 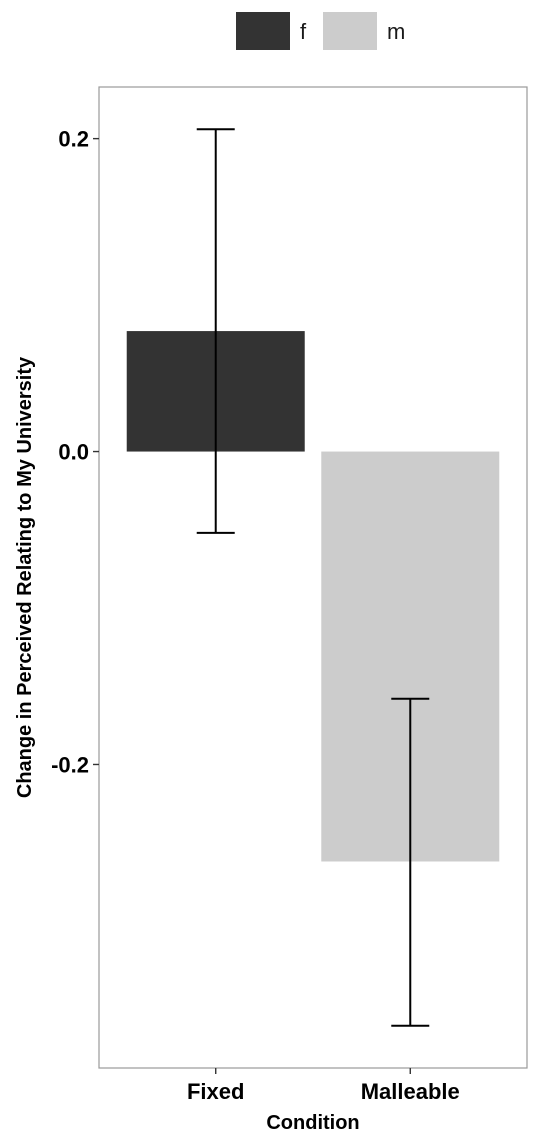 What do you see at coordinates (410, 862) in the screenshot?
I see `error-bar-malleable` at bounding box center [410, 862].